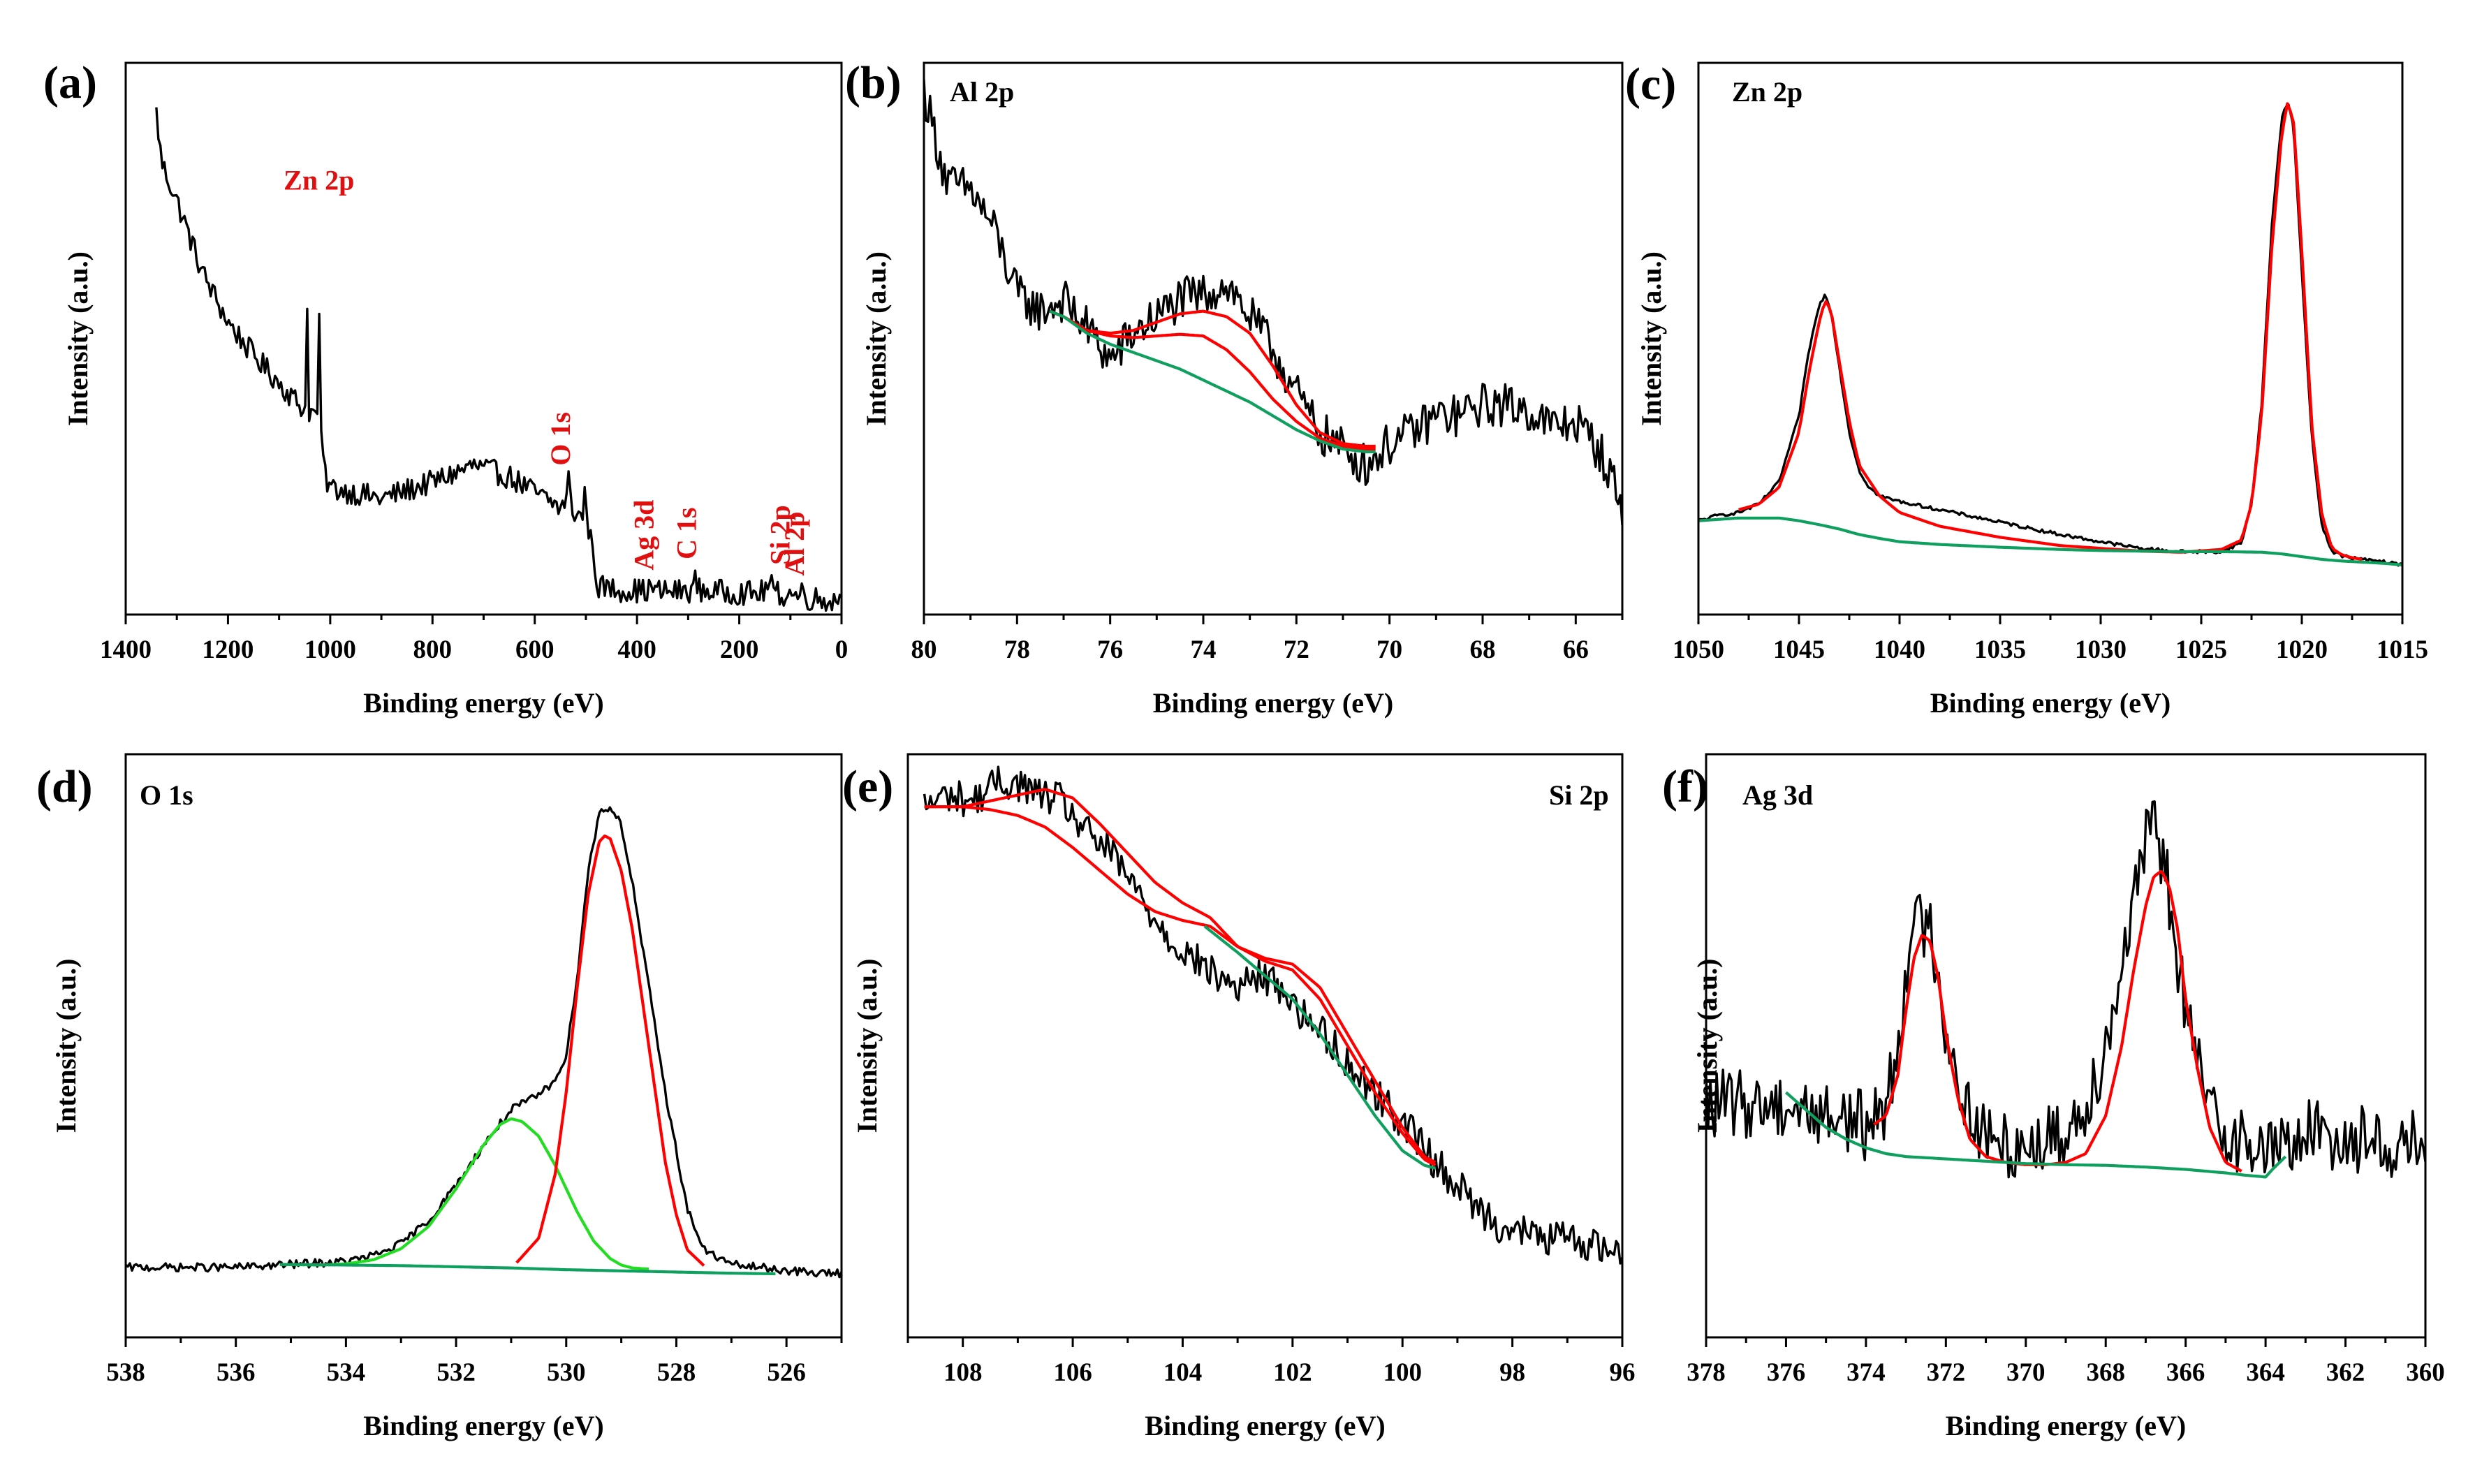  Describe the element at coordinates (2425, 1372) in the screenshot. I see `x-tick-label: 360` at that location.